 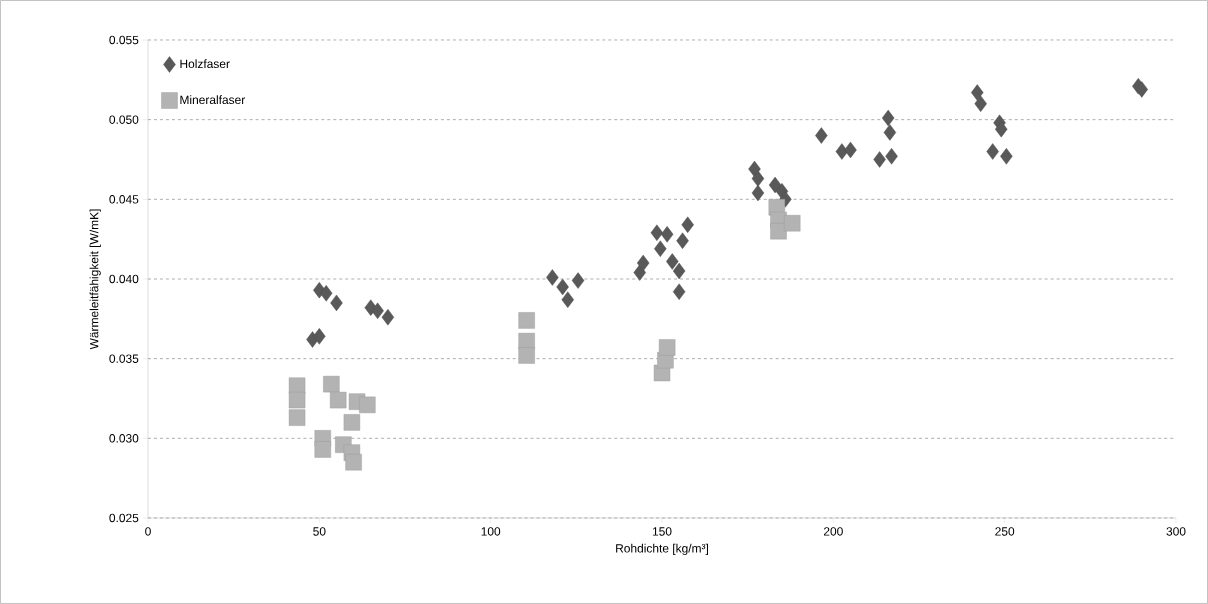 What do you see at coordinates (124, 119) in the screenshot?
I see `y-tick-label: 0.050` at bounding box center [124, 119].